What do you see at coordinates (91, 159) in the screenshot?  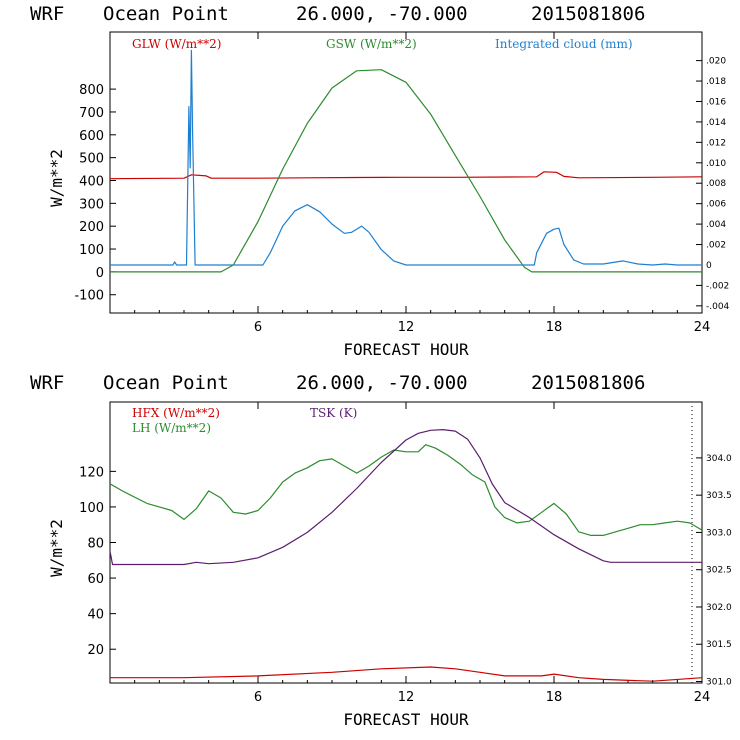 I see `top-ytick-label-6: 500` at bounding box center [91, 159].